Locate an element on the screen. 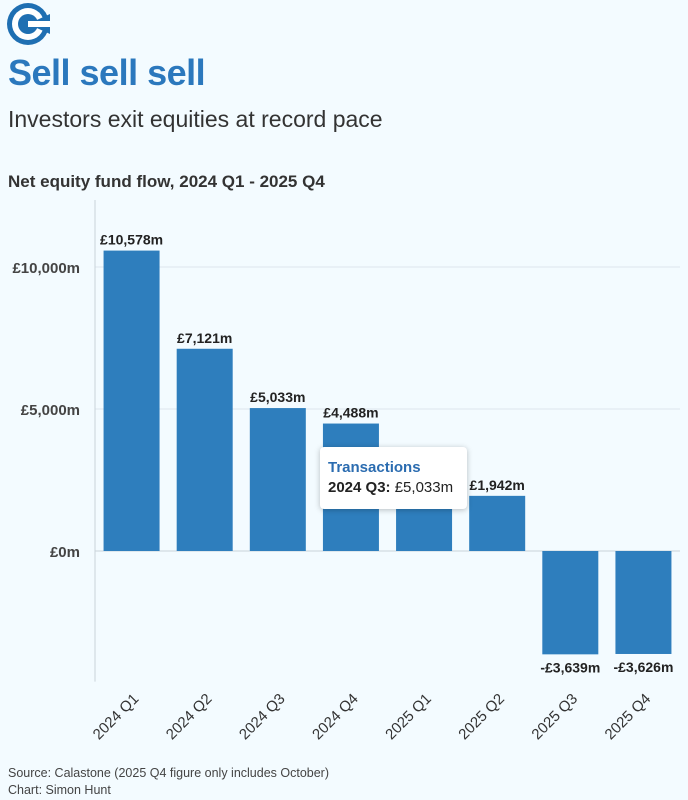 Image resolution: width=688 pixels, height=800 pixels. x-tick-label: 2024 Q4 is located at coordinates (335, 716).